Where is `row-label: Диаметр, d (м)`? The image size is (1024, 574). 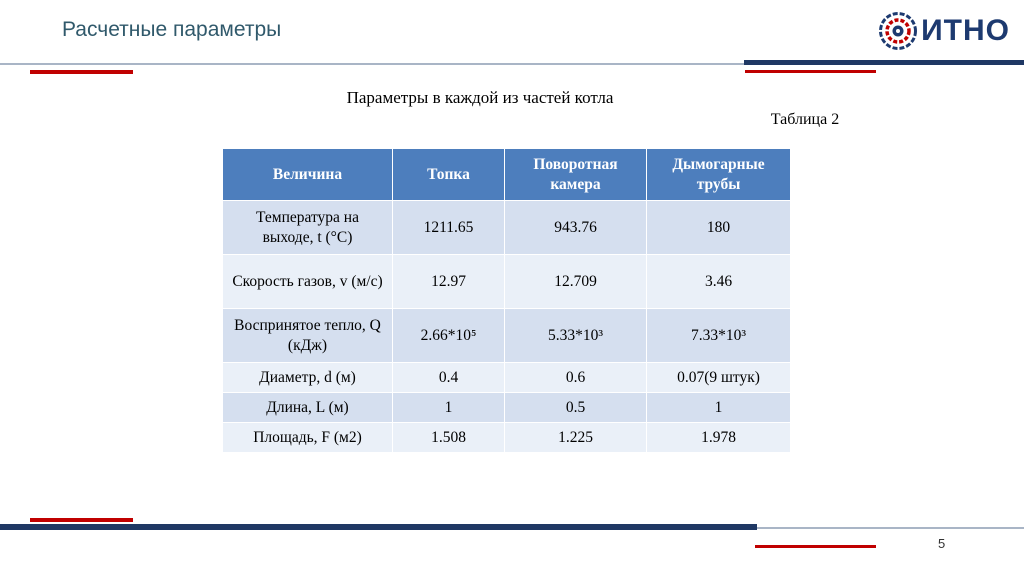 row-label: Диаметр, d (м) is located at coordinates (307, 377).